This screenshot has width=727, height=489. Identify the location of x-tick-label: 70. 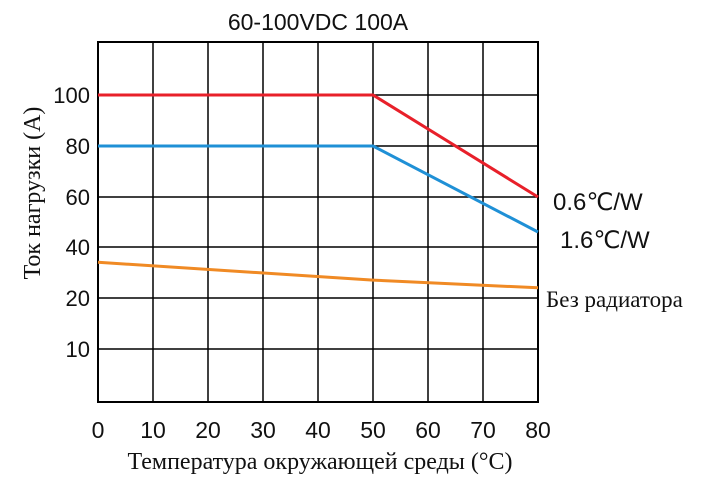
(483, 430).